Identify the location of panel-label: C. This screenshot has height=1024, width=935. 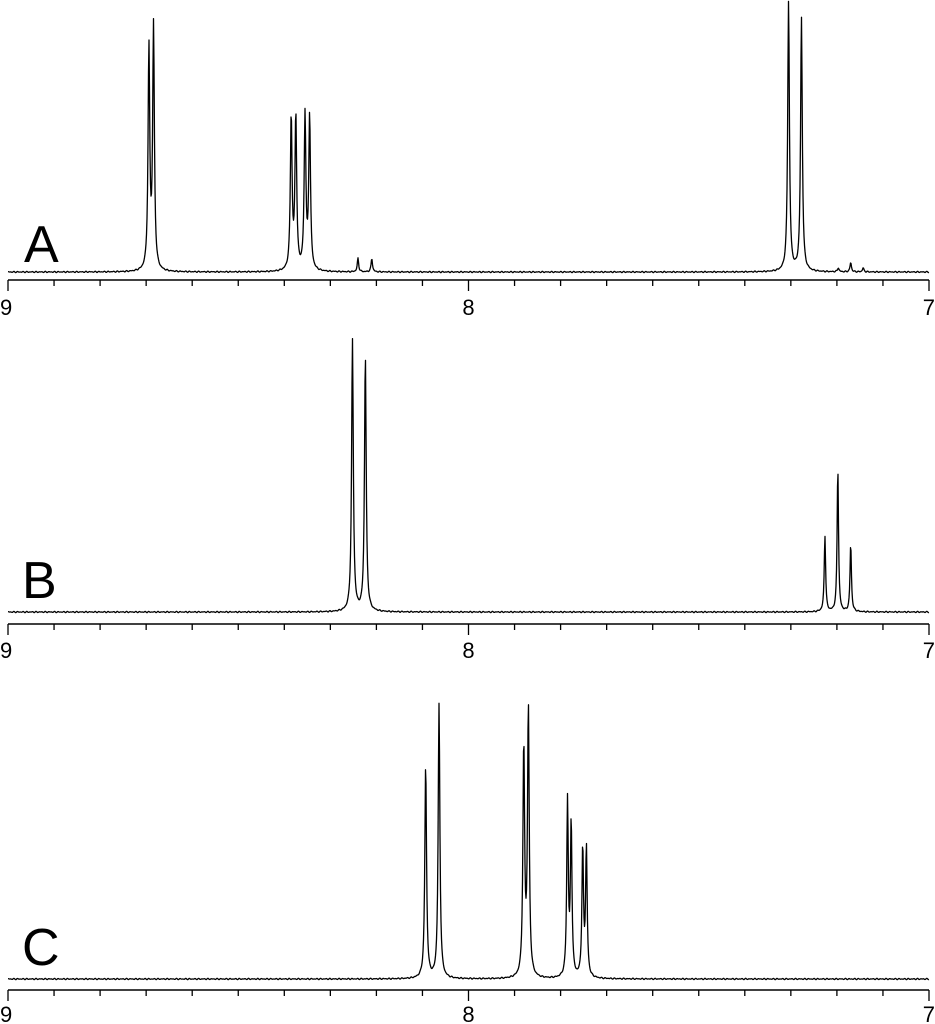
(41, 948).